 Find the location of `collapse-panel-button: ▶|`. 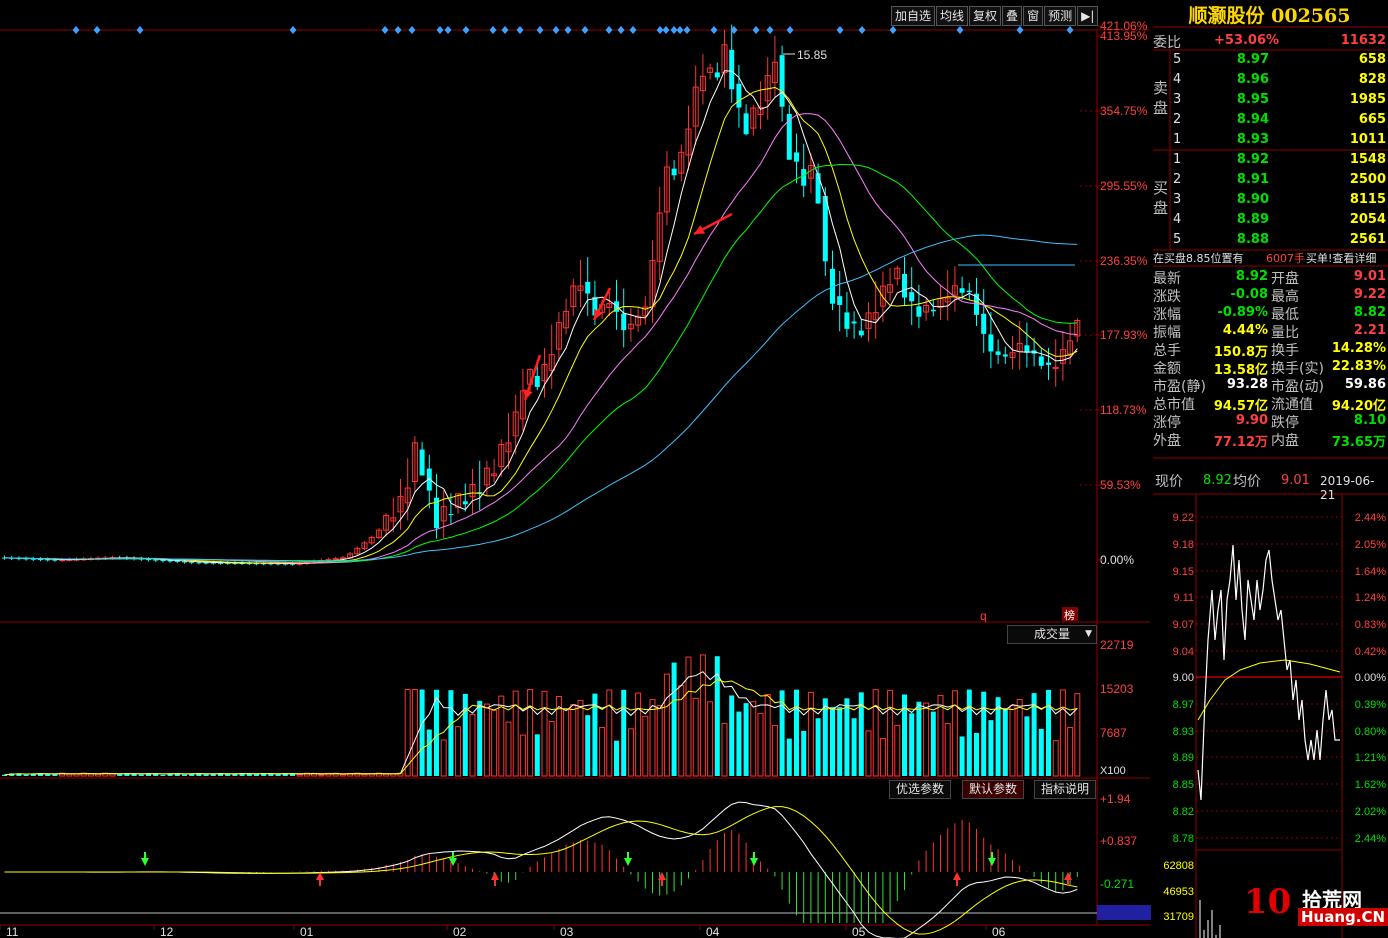

collapse-panel-button: ▶| is located at coordinates (1088, 16).